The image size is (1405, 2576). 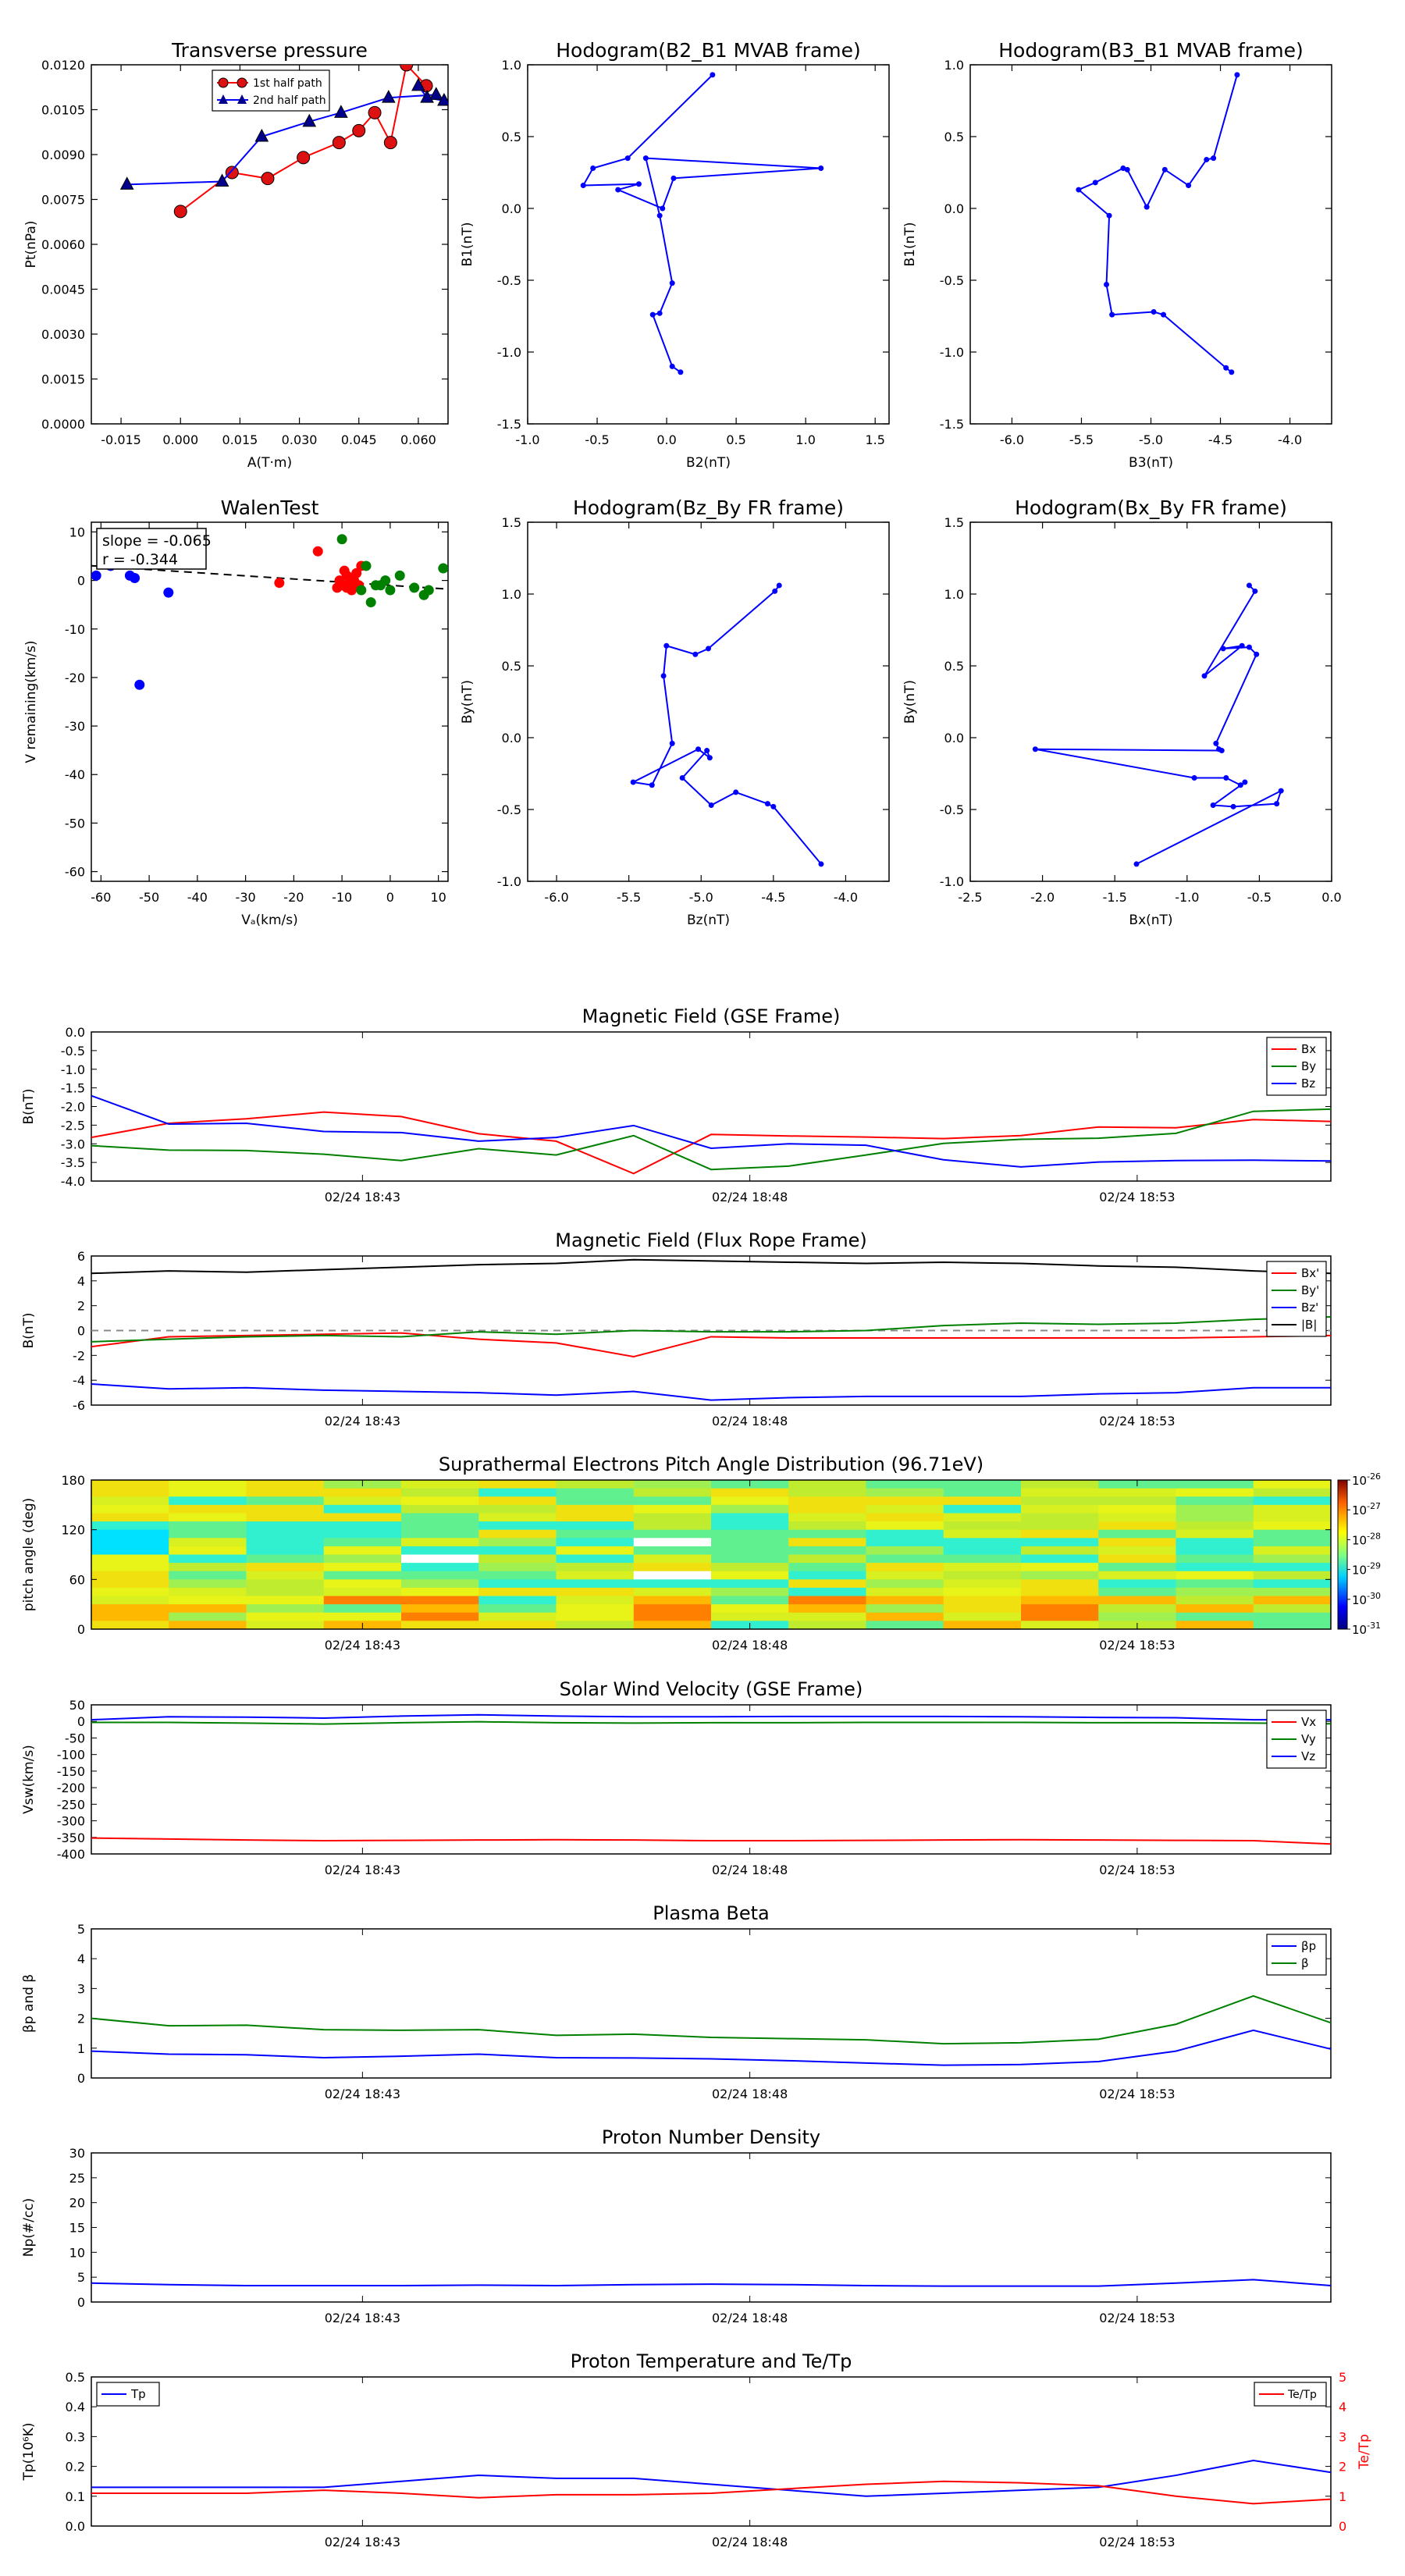 I want to click on colorbar-exponent: -30, so click(x=1374, y=1596).